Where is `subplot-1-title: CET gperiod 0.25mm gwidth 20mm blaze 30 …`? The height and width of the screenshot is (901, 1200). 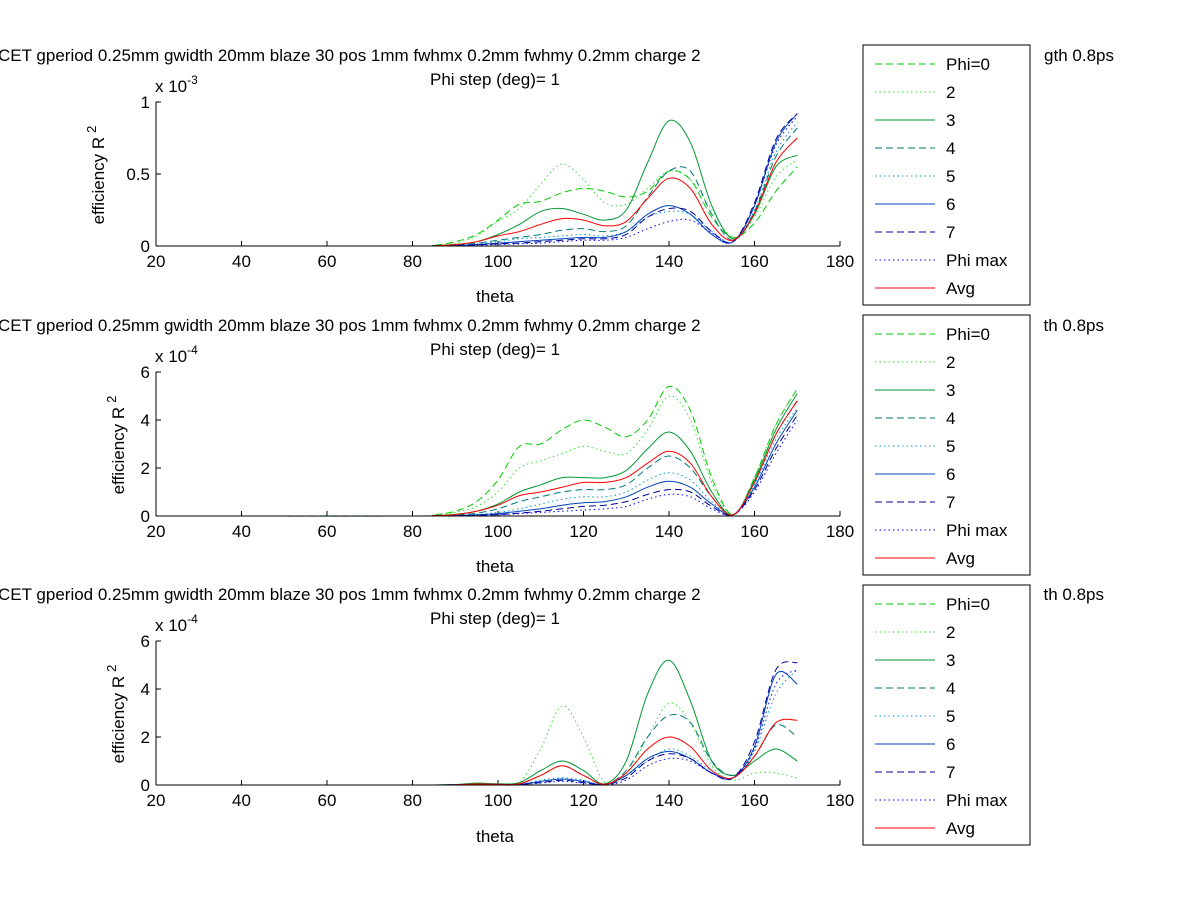
subplot-1-title: CET gperiod 0.25mm gwidth 20mm blaze 30 … is located at coordinates (350, 55).